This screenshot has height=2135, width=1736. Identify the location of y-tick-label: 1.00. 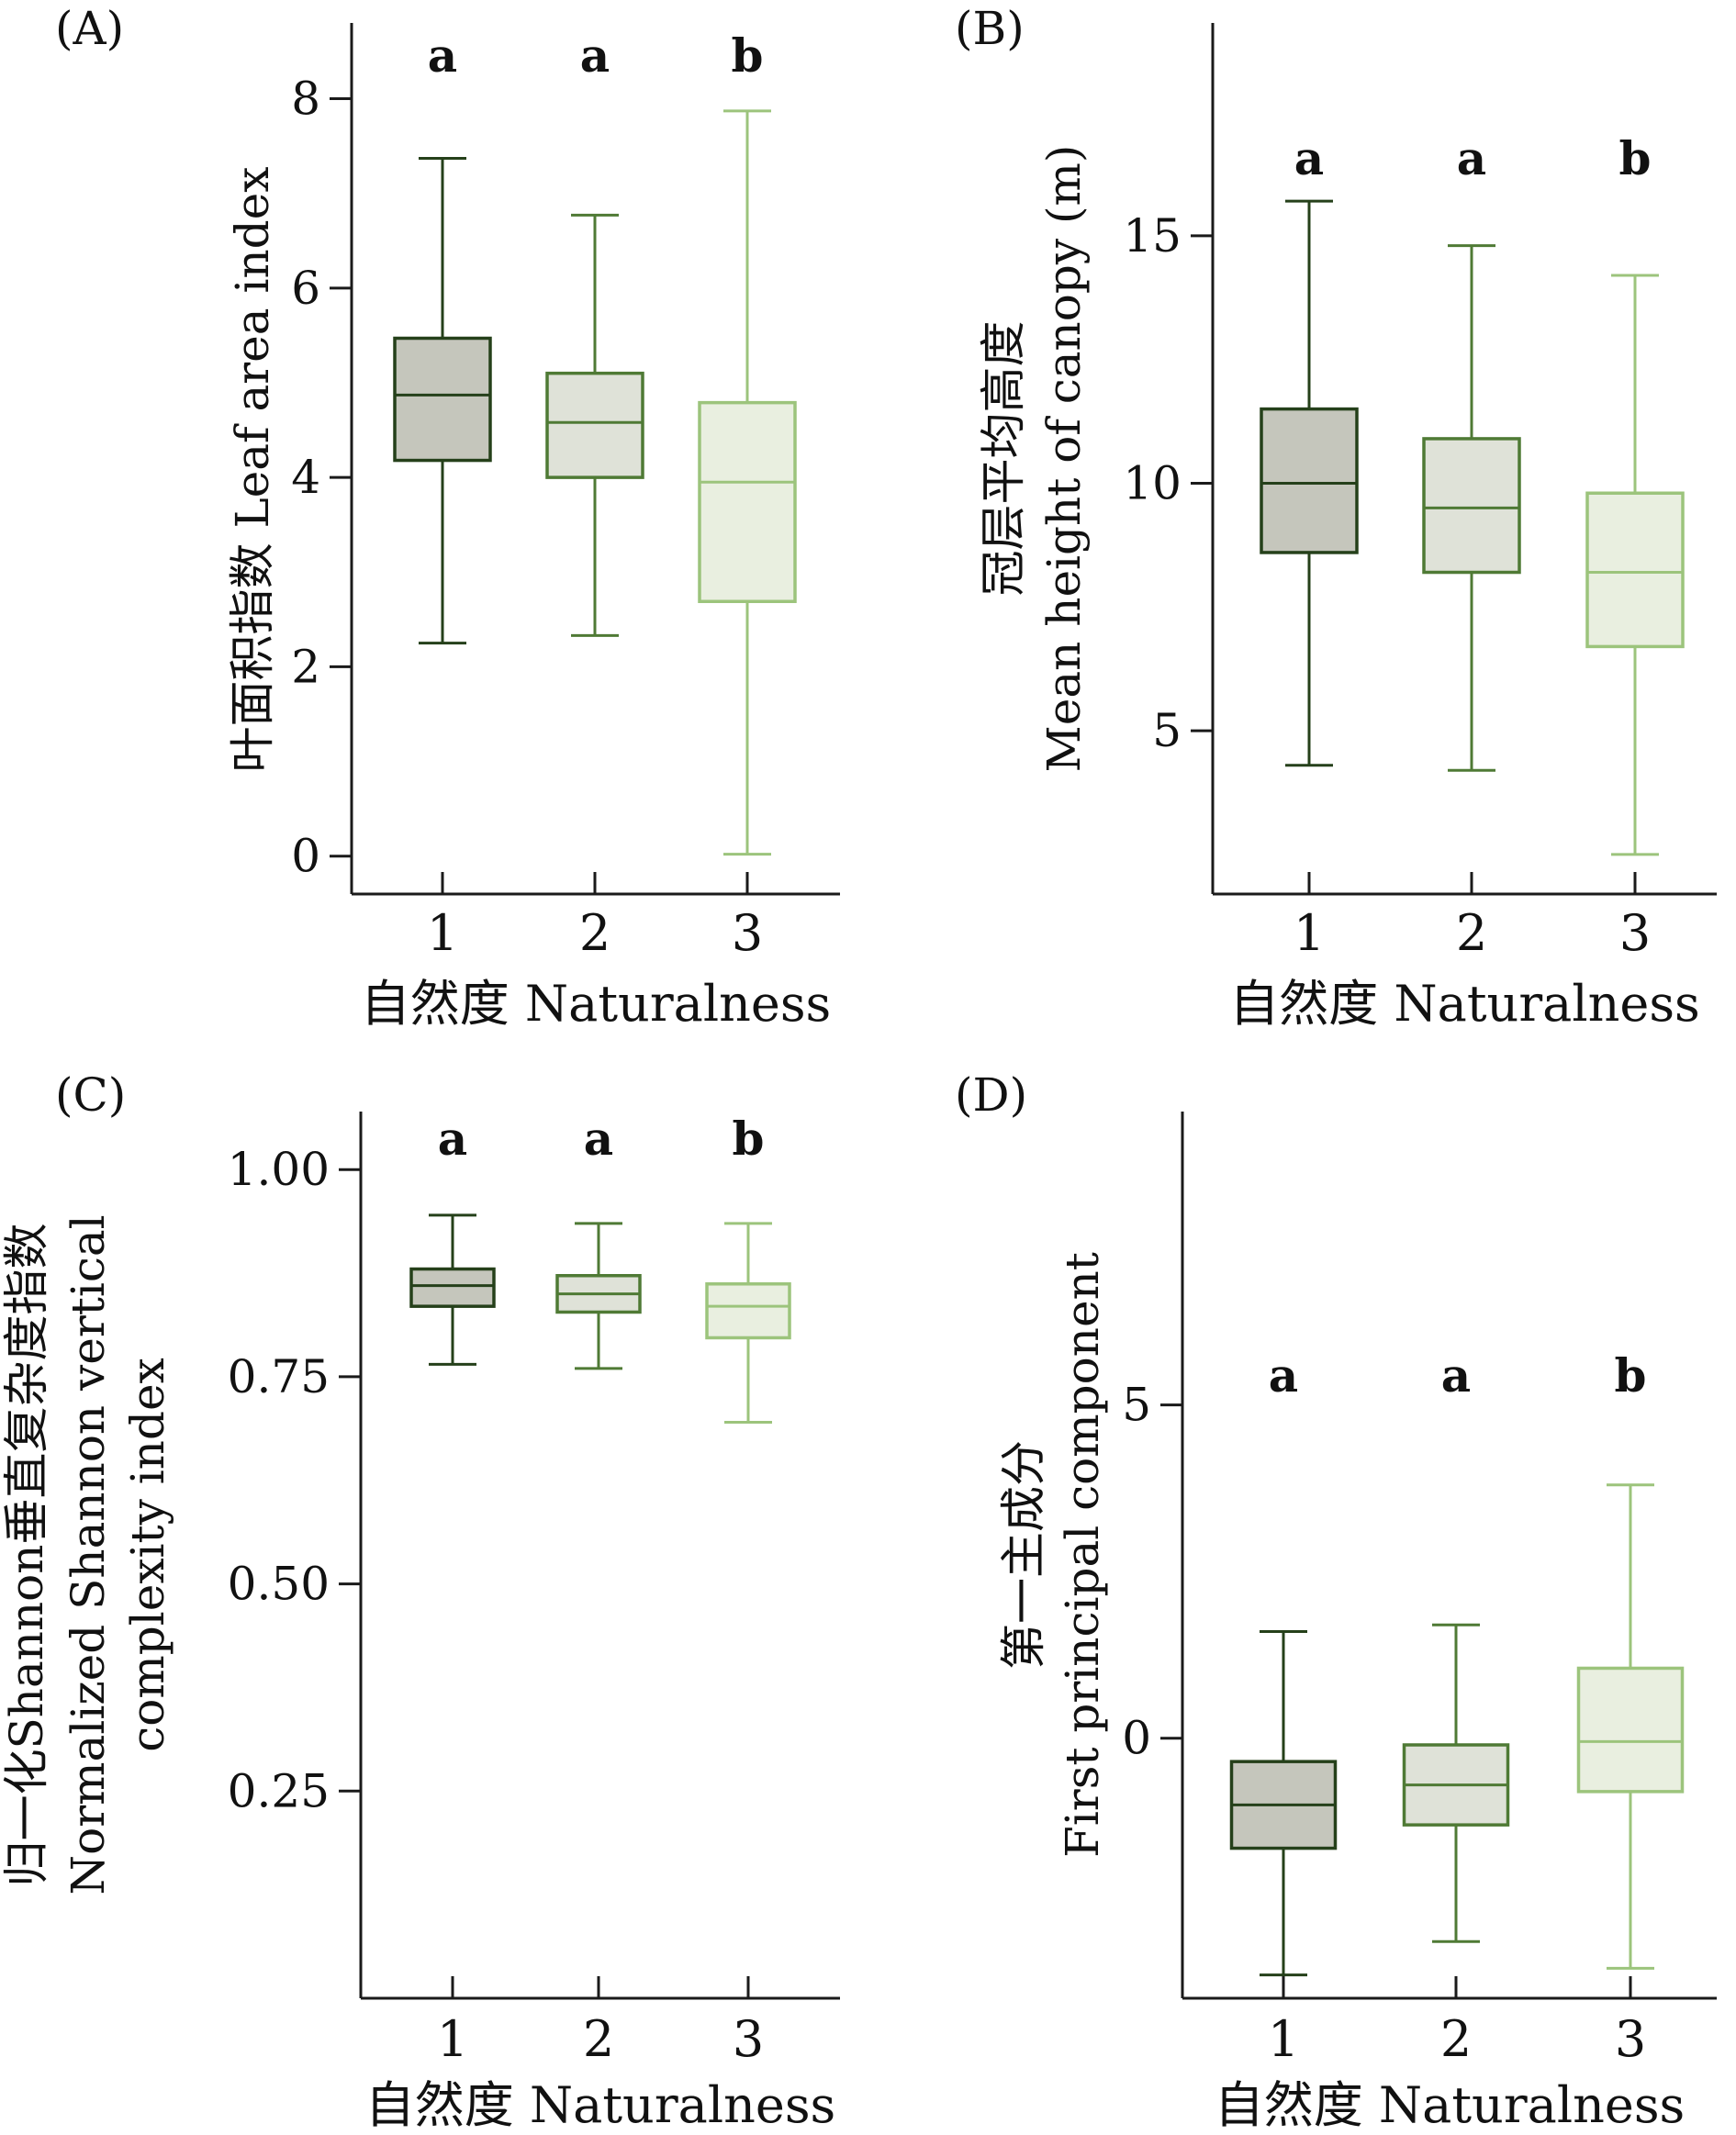
(279, 1169).